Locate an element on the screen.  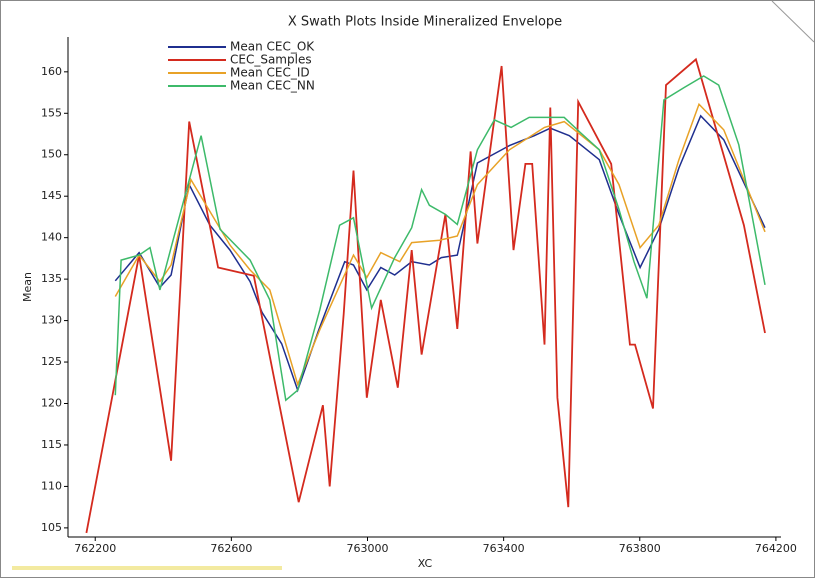
y-tick-label: 120 is located at coordinates (51, 403).